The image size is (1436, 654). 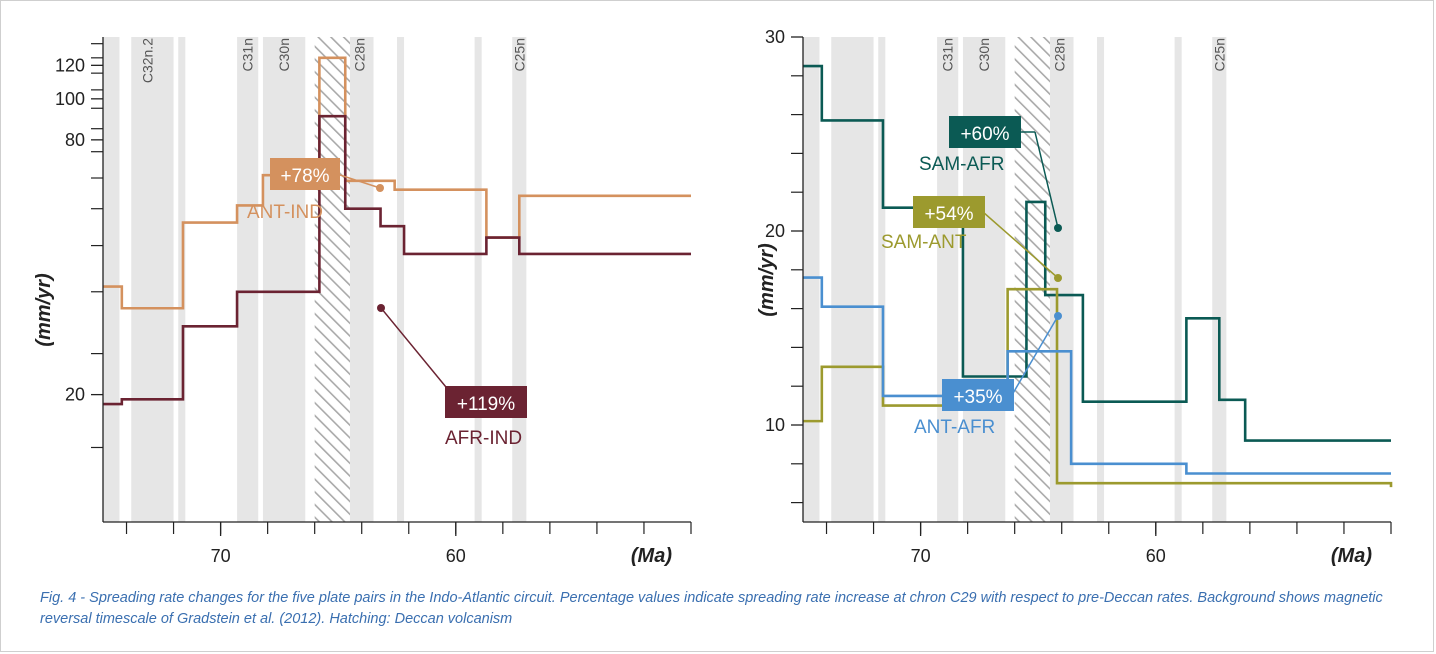 I want to click on ant-ind-leader-line, so click(x=360, y=181).